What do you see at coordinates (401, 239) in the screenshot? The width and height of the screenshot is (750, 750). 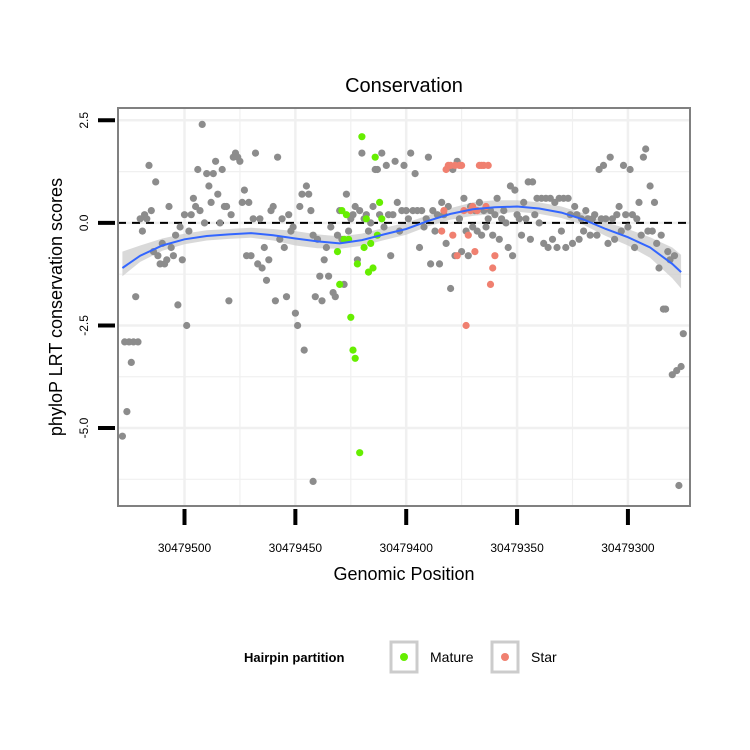 I see `smooth-line-layer` at bounding box center [401, 239].